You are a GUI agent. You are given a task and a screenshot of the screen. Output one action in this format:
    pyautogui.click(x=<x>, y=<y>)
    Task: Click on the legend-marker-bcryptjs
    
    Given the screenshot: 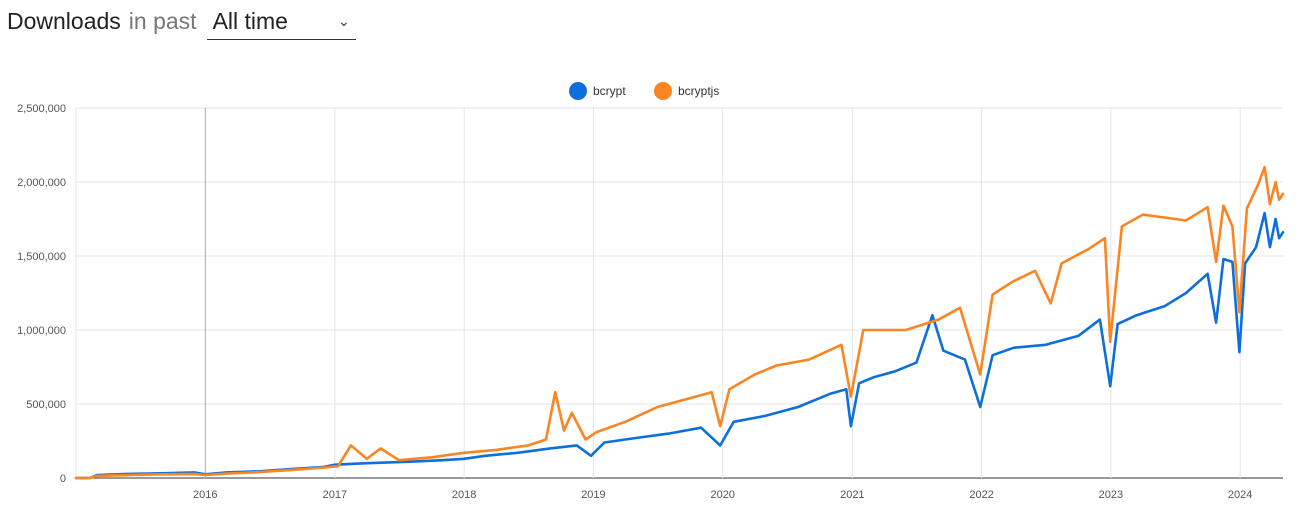 What is the action you would take?
    pyautogui.click(x=663, y=91)
    